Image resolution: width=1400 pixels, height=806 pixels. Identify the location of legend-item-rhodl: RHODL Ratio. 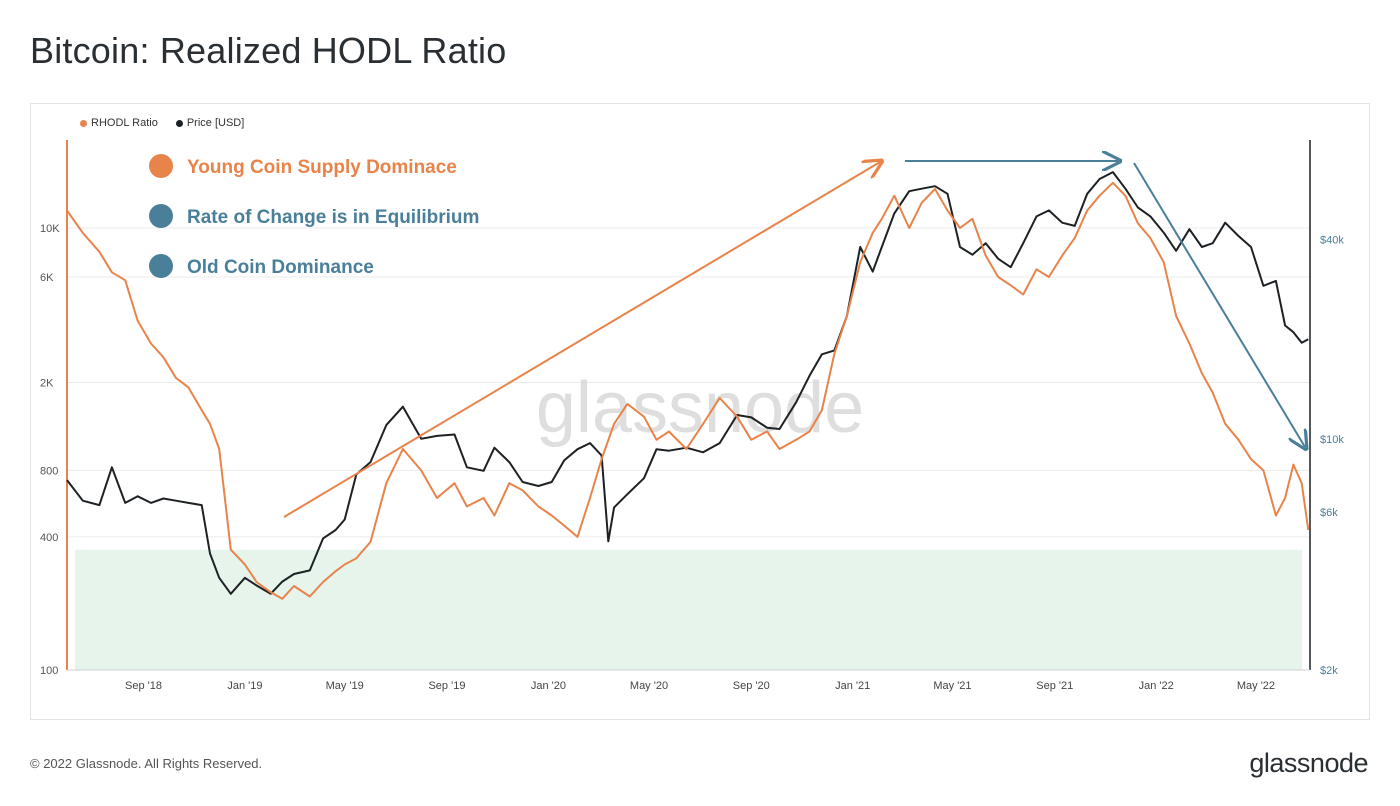
(119, 123).